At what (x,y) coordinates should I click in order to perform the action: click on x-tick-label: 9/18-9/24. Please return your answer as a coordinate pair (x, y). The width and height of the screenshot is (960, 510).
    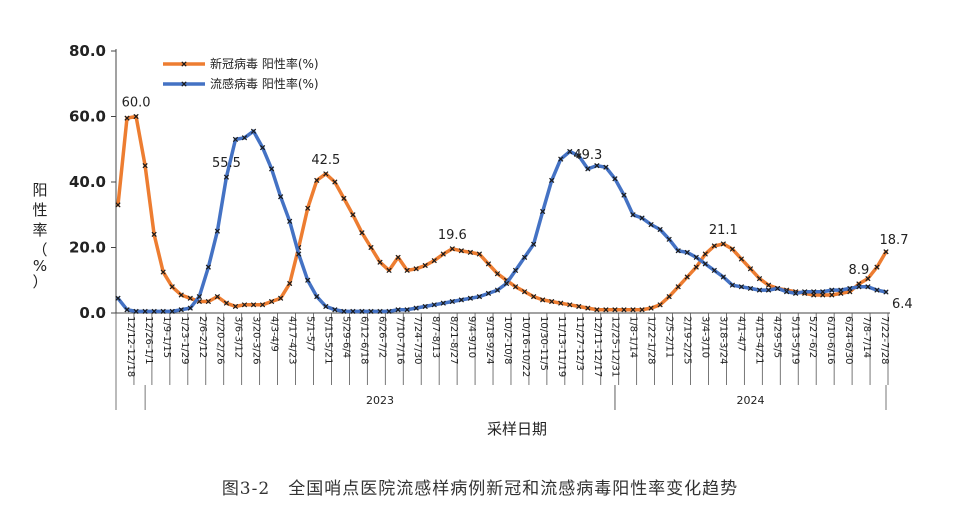
    Looking at the image, I should click on (489, 340).